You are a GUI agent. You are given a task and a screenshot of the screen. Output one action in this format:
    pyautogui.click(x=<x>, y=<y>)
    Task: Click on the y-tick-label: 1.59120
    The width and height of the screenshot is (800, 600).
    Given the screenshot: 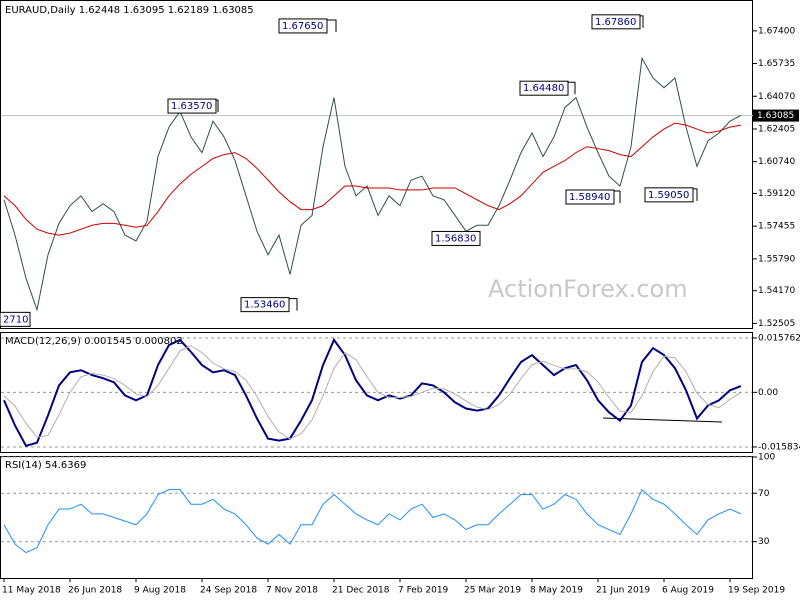 What is the action you would take?
    pyautogui.click(x=776, y=194)
    